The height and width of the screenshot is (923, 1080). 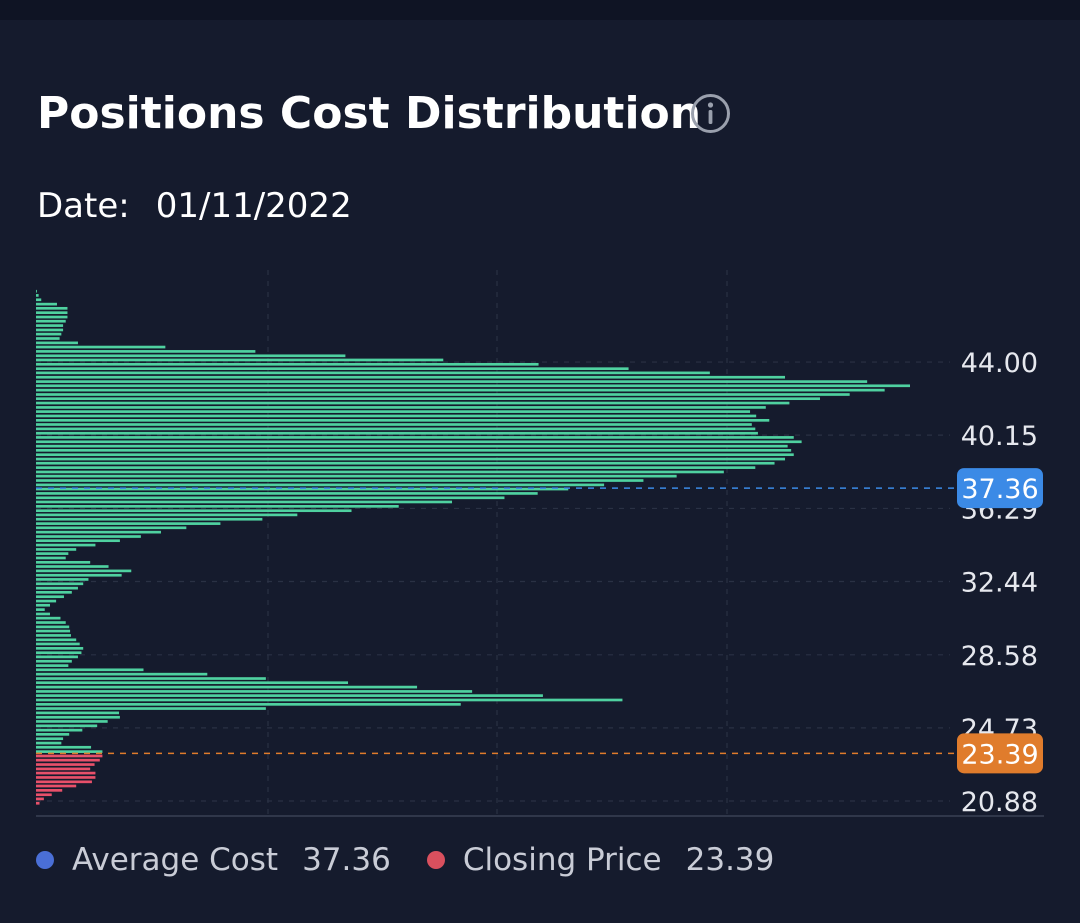 I want to click on y-tick-label: 20.88, so click(x=999, y=802).